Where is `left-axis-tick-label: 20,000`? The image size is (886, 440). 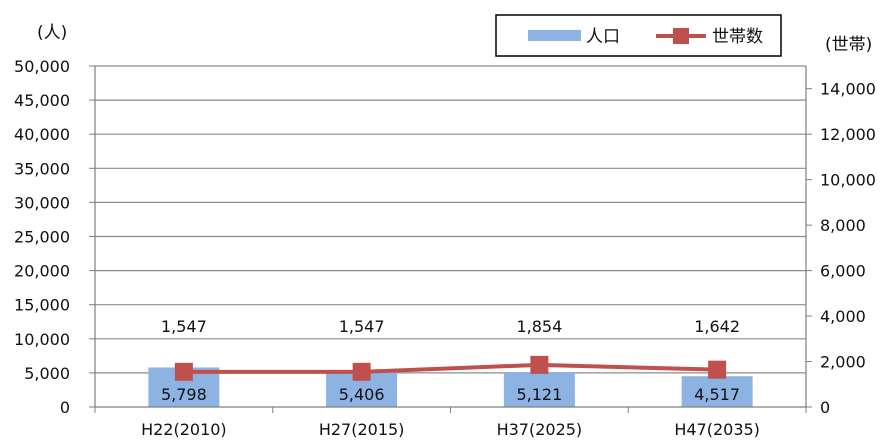 left-axis-tick-label: 20,000 is located at coordinates (42, 271).